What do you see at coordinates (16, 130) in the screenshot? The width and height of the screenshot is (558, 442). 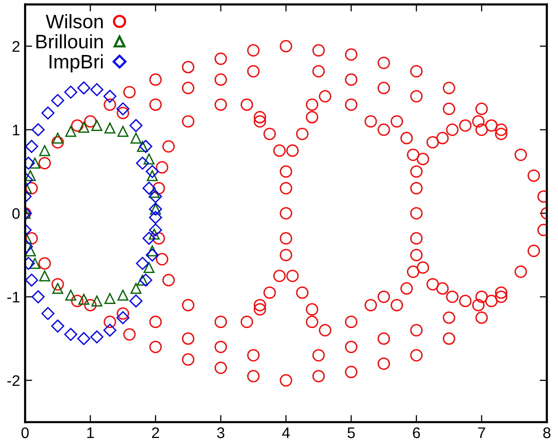 I see `y-tick-label: 1` at bounding box center [16, 130].